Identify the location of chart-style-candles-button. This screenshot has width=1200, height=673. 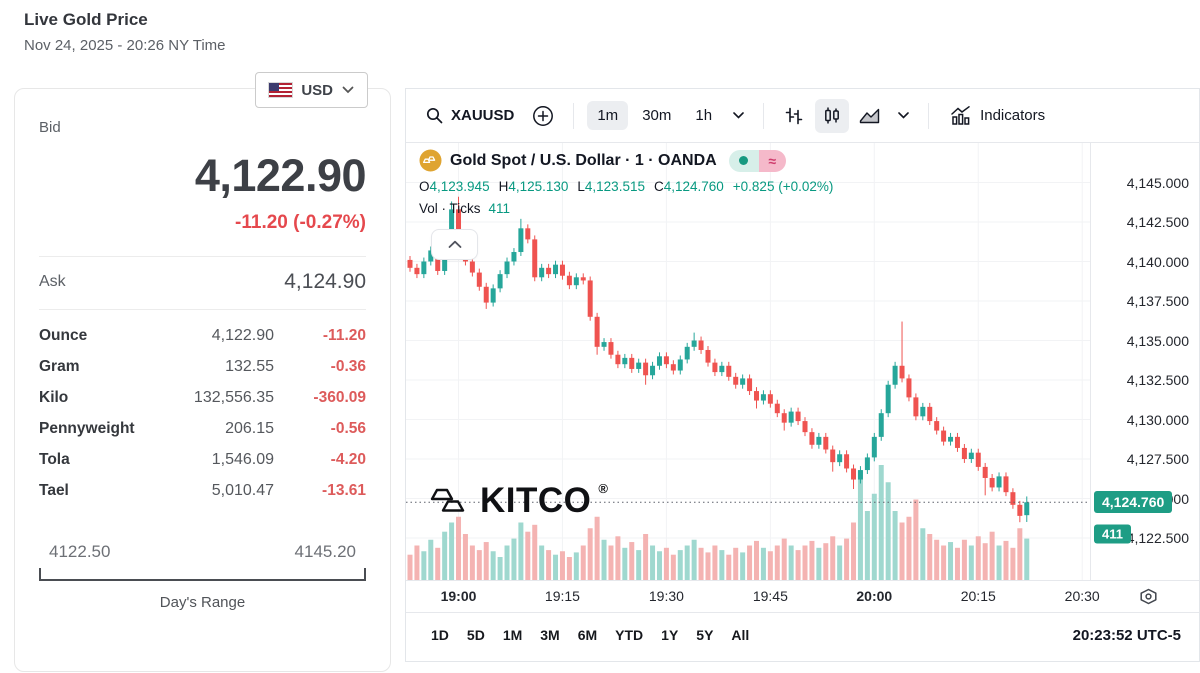
(832, 115).